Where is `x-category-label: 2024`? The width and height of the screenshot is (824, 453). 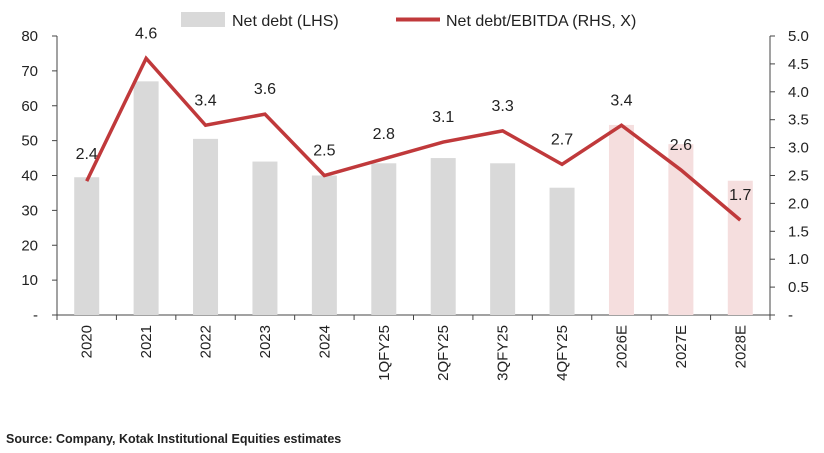 x-category-label: 2024 is located at coordinates (324, 341).